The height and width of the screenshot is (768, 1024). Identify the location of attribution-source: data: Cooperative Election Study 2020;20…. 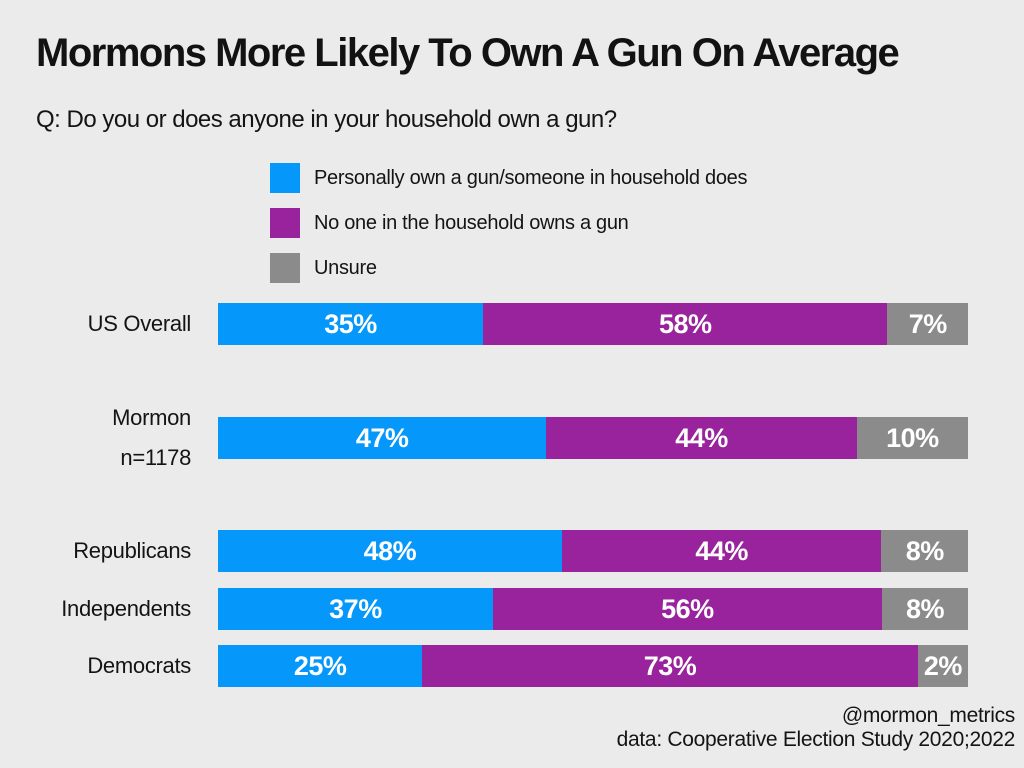
(816, 739).